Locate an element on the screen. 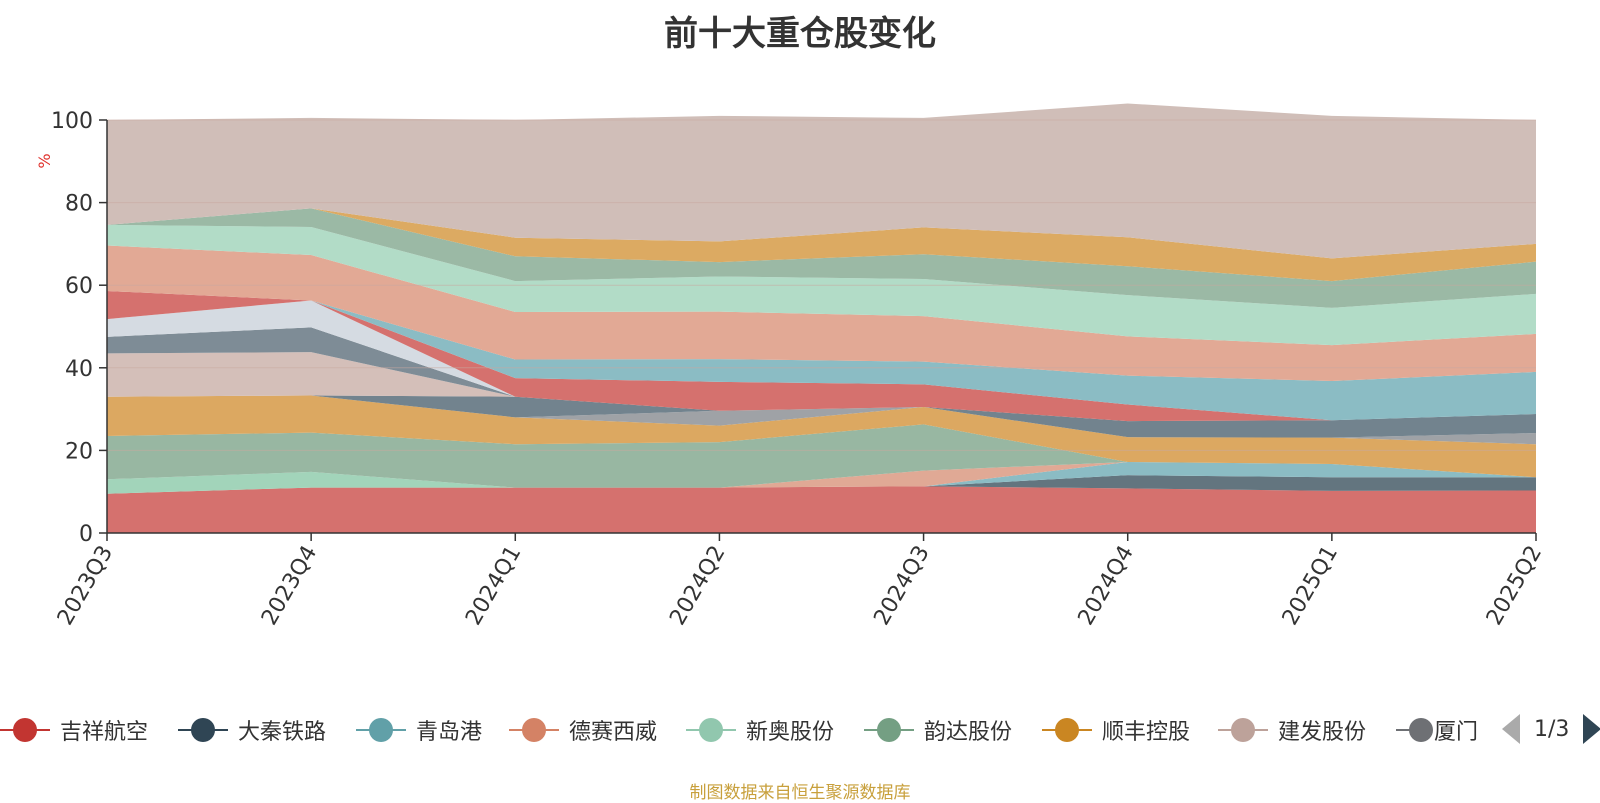 This screenshot has width=1600, height=803. x-tick-label: 2024Q2 is located at coordinates (697, 586).